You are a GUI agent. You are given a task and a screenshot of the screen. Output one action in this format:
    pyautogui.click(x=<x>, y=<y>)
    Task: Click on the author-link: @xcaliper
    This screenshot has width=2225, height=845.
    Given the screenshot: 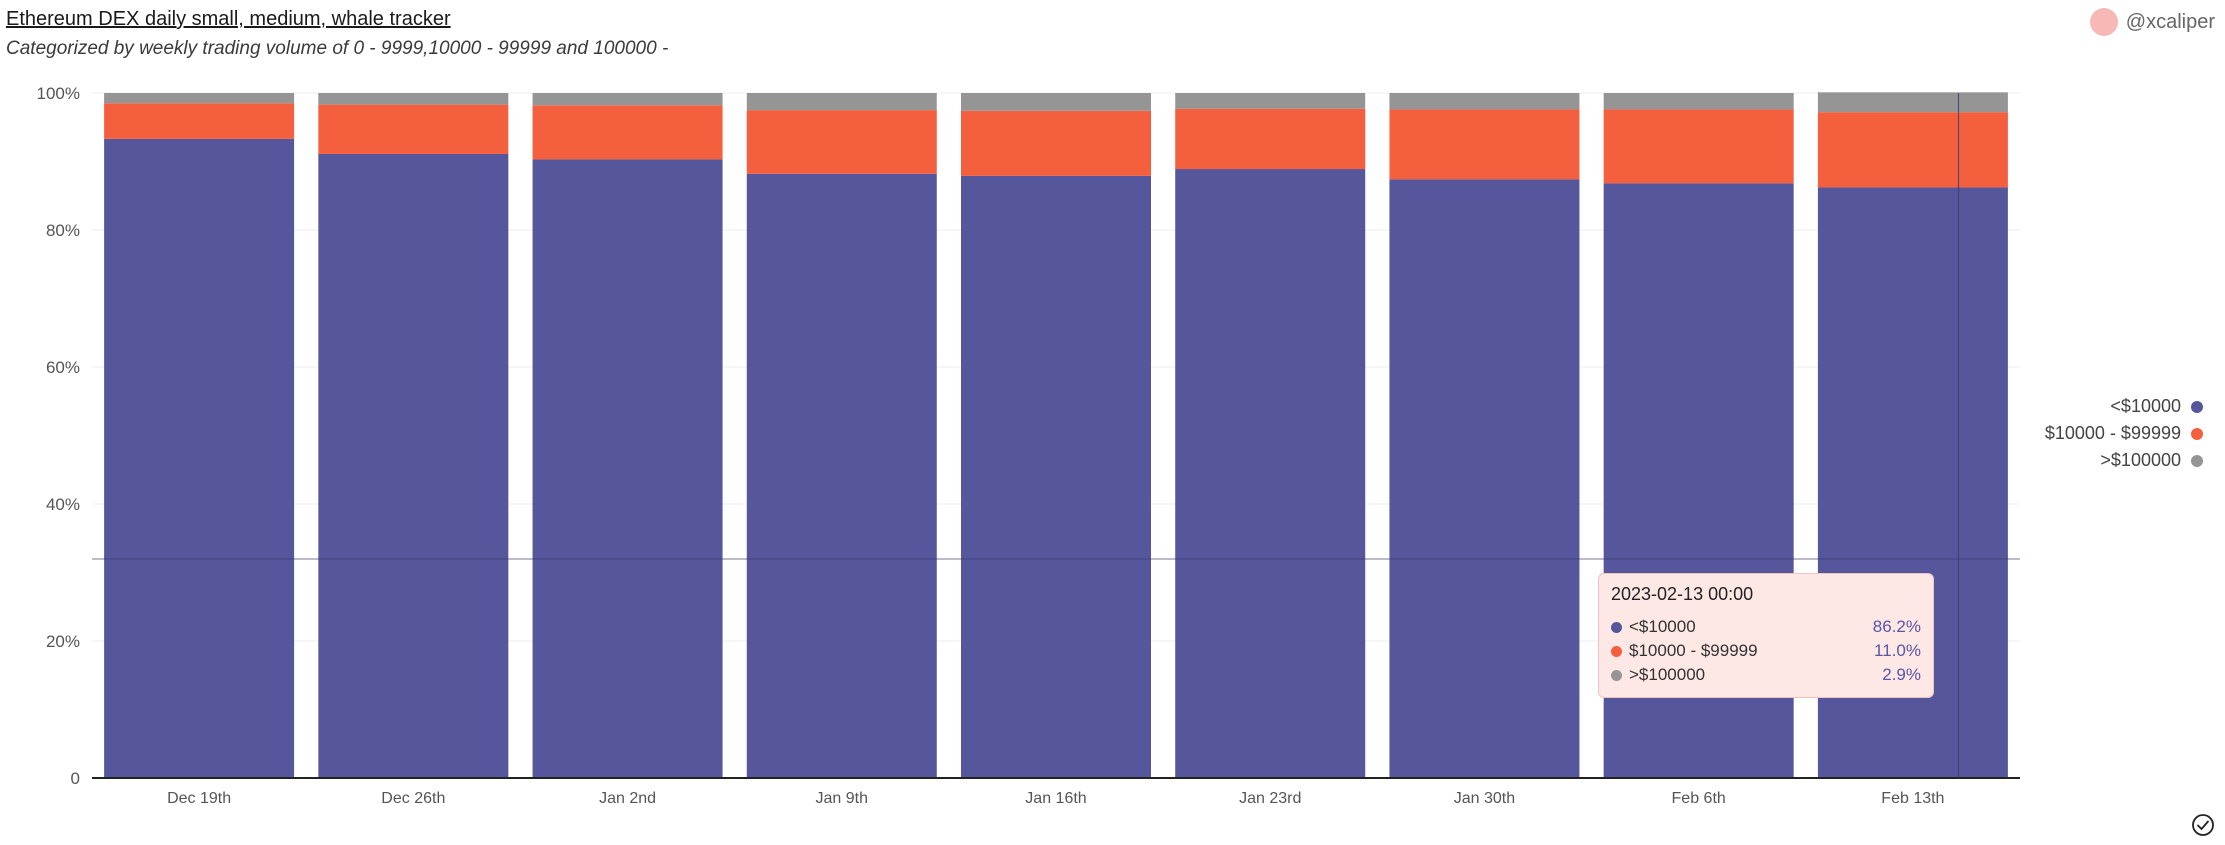 What is the action you would take?
    pyautogui.click(x=2152, y=22)
    